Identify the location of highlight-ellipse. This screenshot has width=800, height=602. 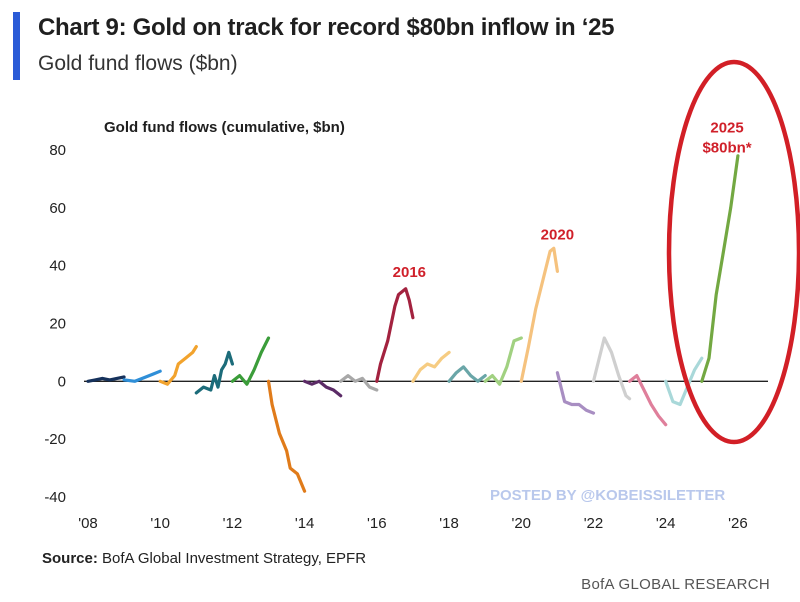
(733, 252).